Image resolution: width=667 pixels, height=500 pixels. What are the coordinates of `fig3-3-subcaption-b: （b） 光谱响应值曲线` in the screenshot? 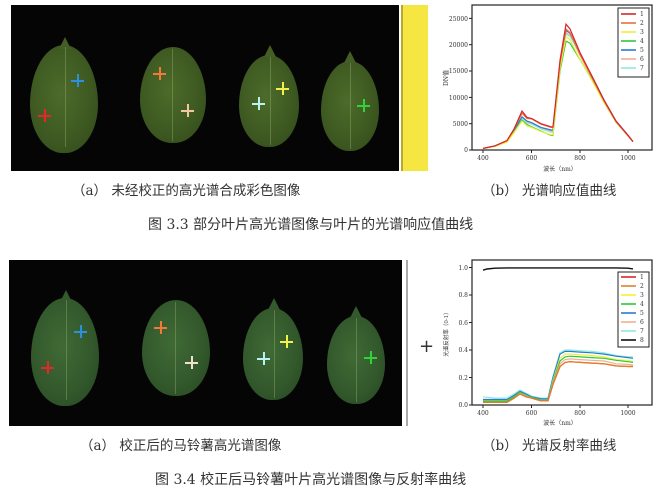 It's located at (549, 191).